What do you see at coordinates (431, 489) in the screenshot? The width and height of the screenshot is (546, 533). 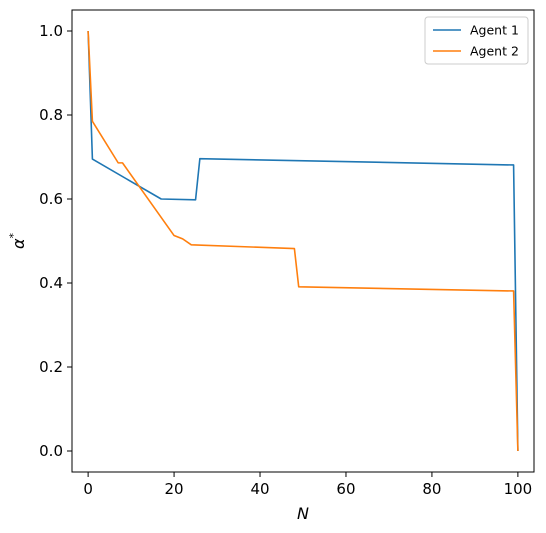 I see `x-tick-label: 80` at bounding box center [431, 489].